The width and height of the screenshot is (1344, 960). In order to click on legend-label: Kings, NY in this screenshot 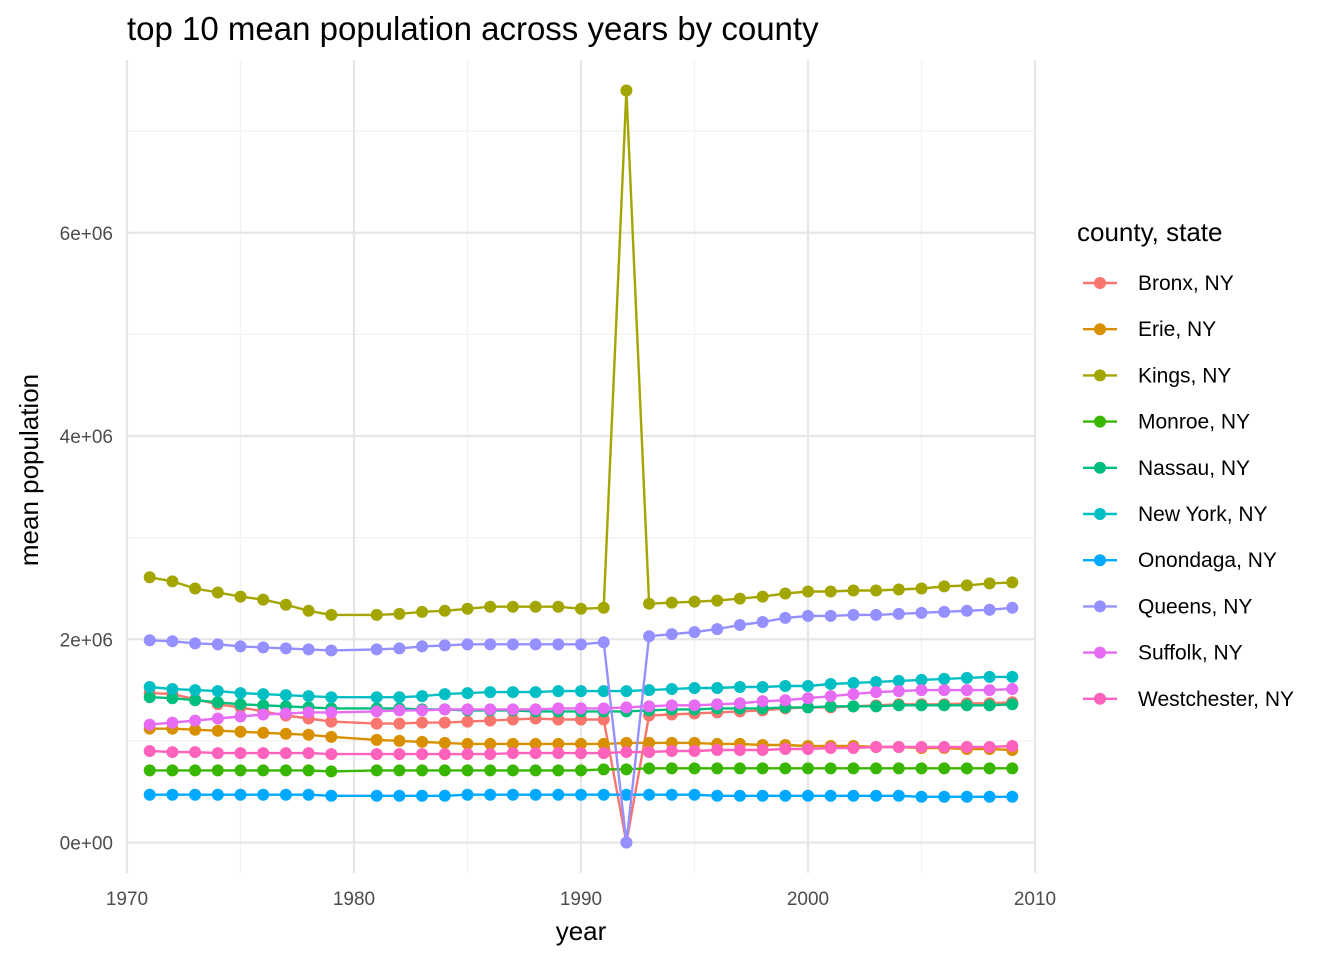, I will do `click(1184, 375)`.